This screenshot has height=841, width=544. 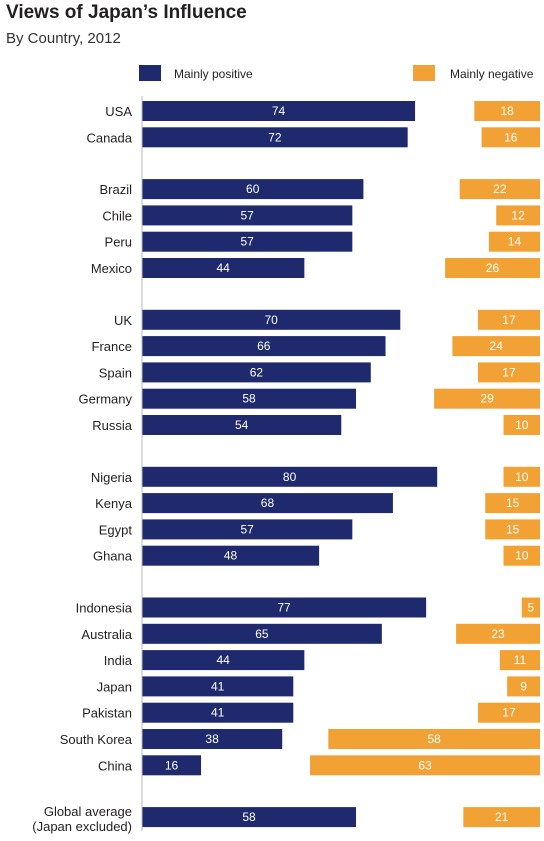 What do you see at coordinates (498, 634) in the screenshot?
I see `negative-value-label: 23` at bounding box center [498, 634].